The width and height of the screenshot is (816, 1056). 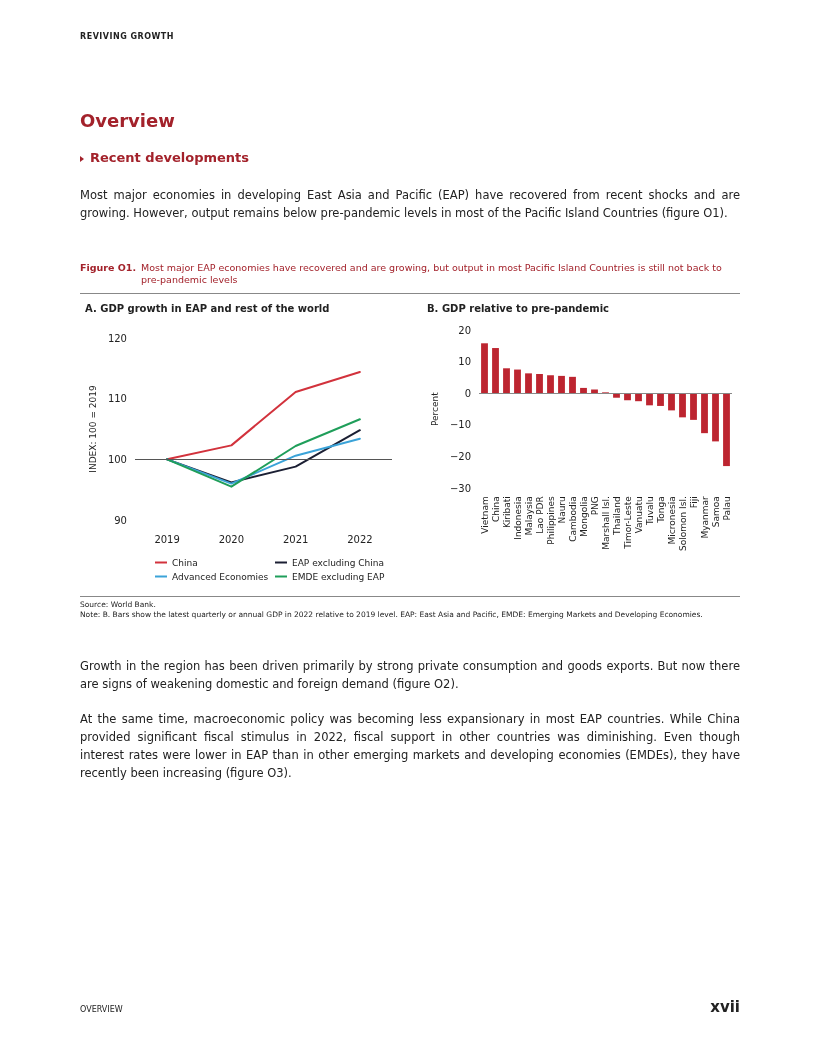 I want to click on y-tick-label: −10, so click(x=460, y=425).